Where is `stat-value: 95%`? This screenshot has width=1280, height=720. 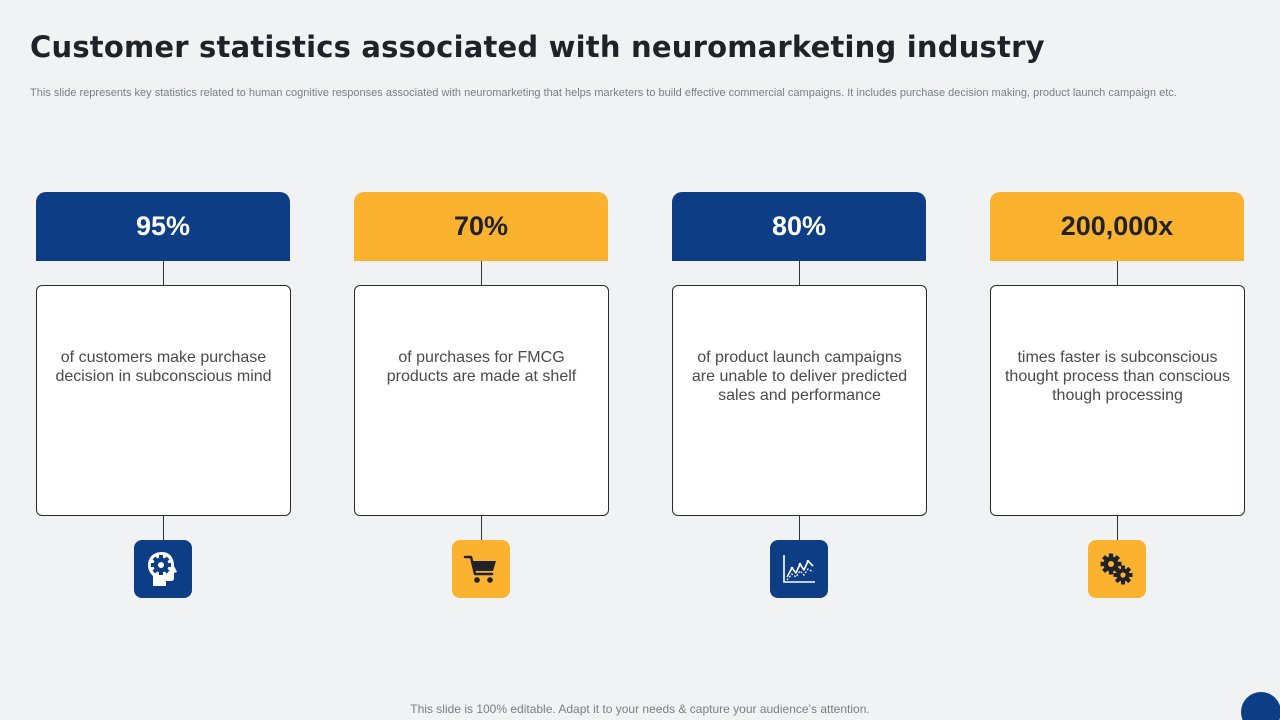 stat-value: 95% is located at coordinates (163, 226).